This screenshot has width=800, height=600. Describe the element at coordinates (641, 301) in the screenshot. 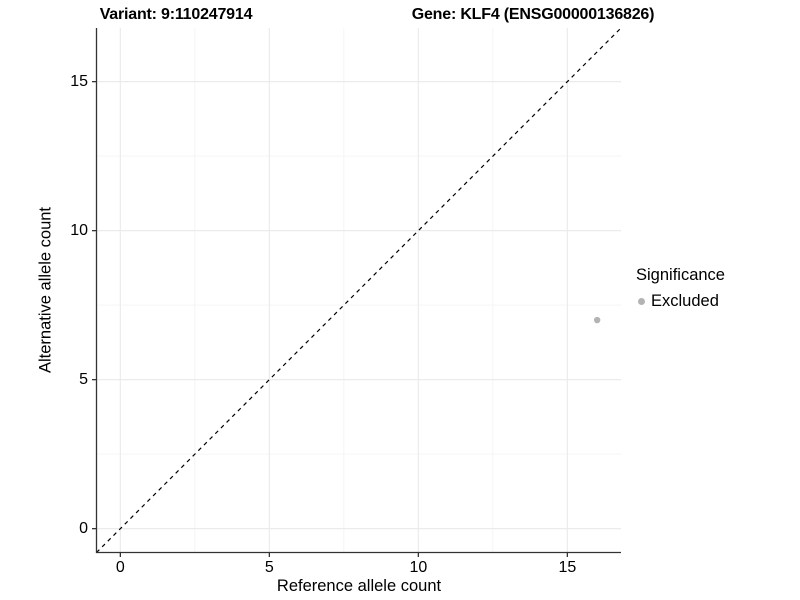

I see `legend-point-icon` at that location.